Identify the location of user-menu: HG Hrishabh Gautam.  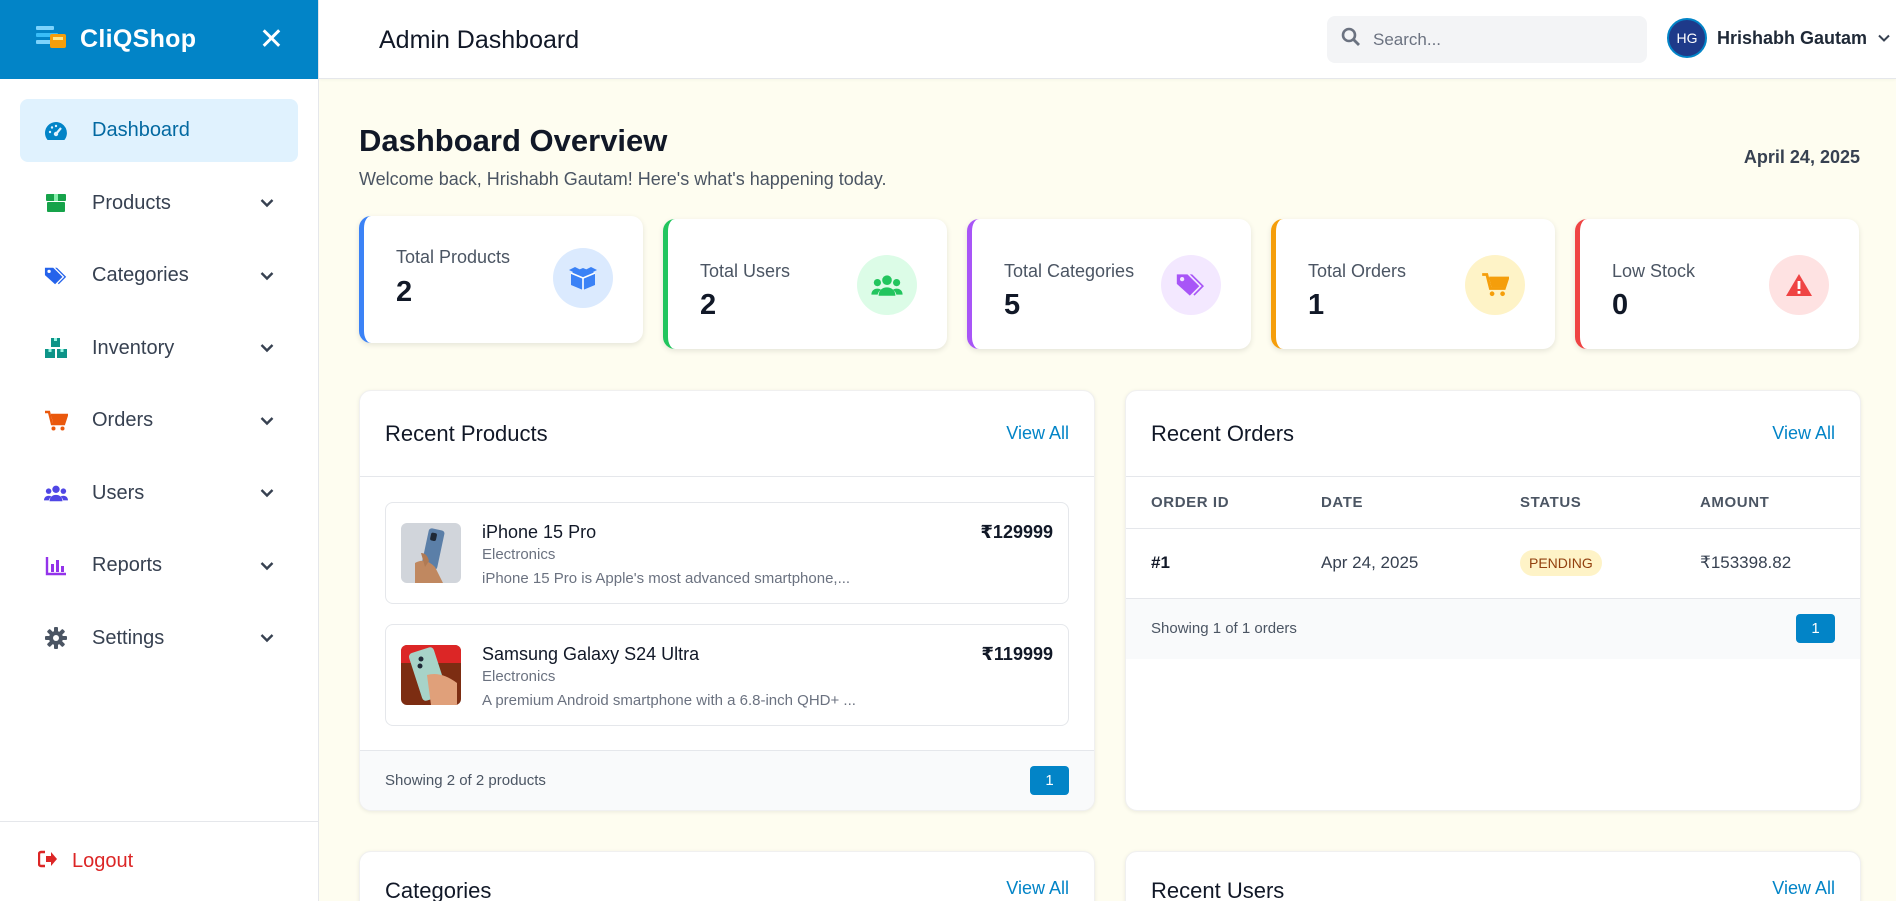
(1779, 38).